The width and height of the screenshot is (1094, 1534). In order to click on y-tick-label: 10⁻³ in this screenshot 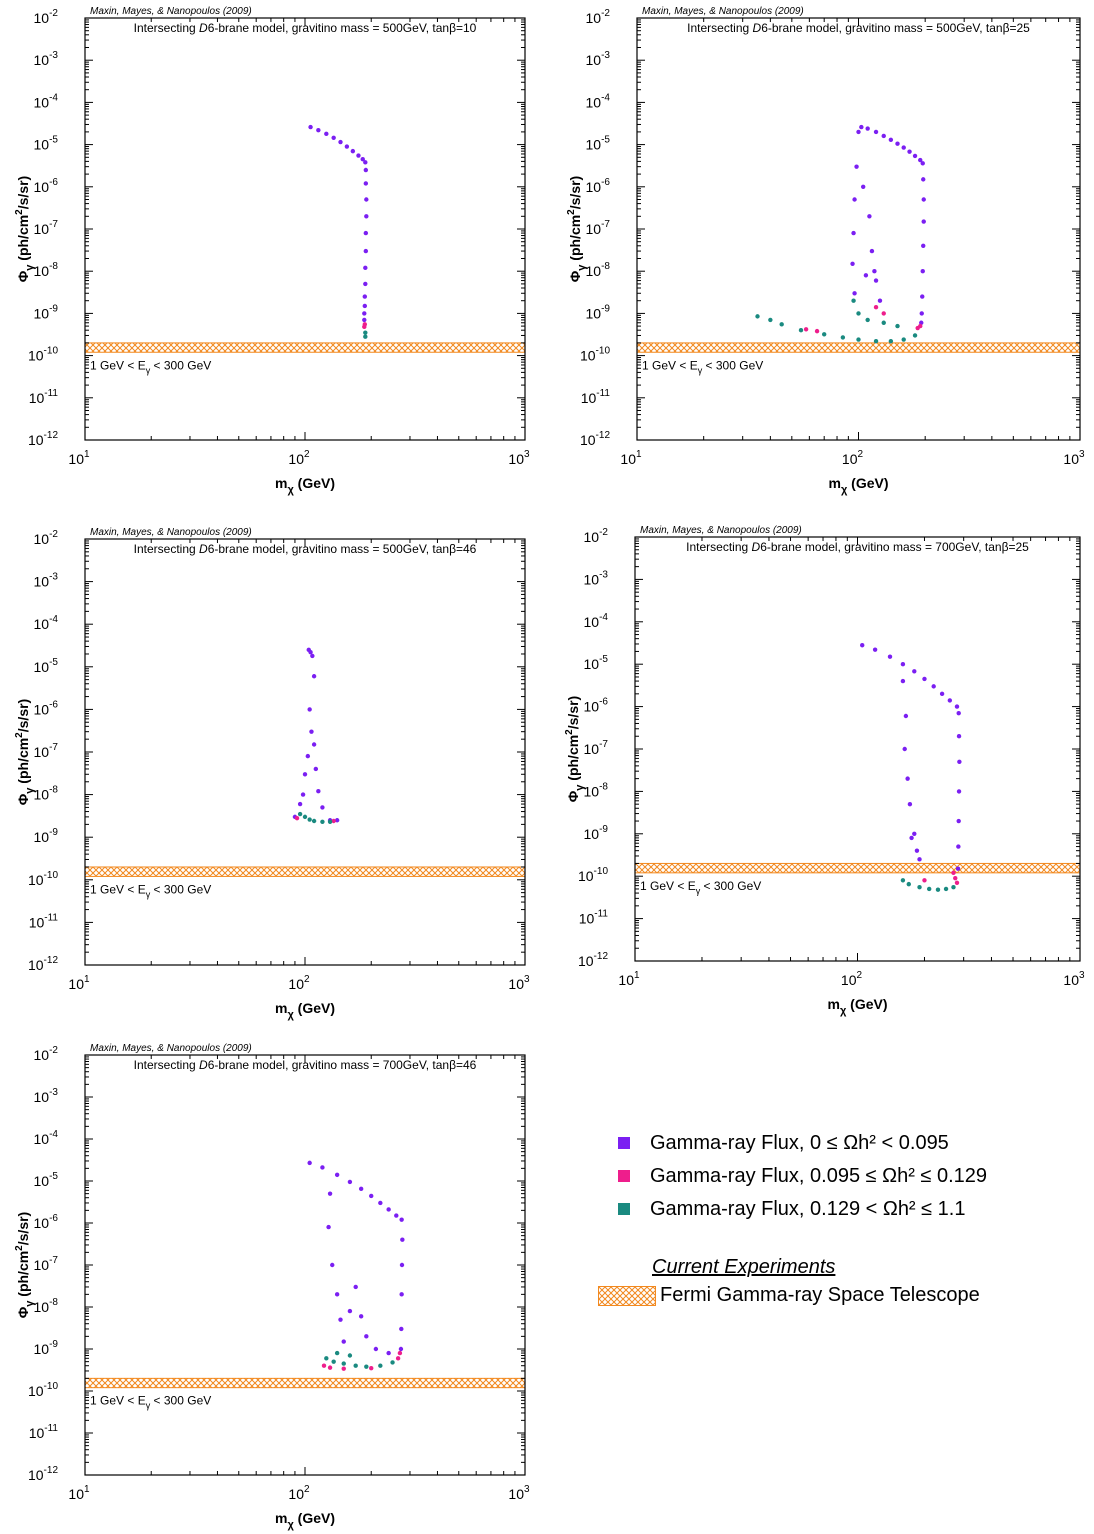, I will do `click(596, 578)`.